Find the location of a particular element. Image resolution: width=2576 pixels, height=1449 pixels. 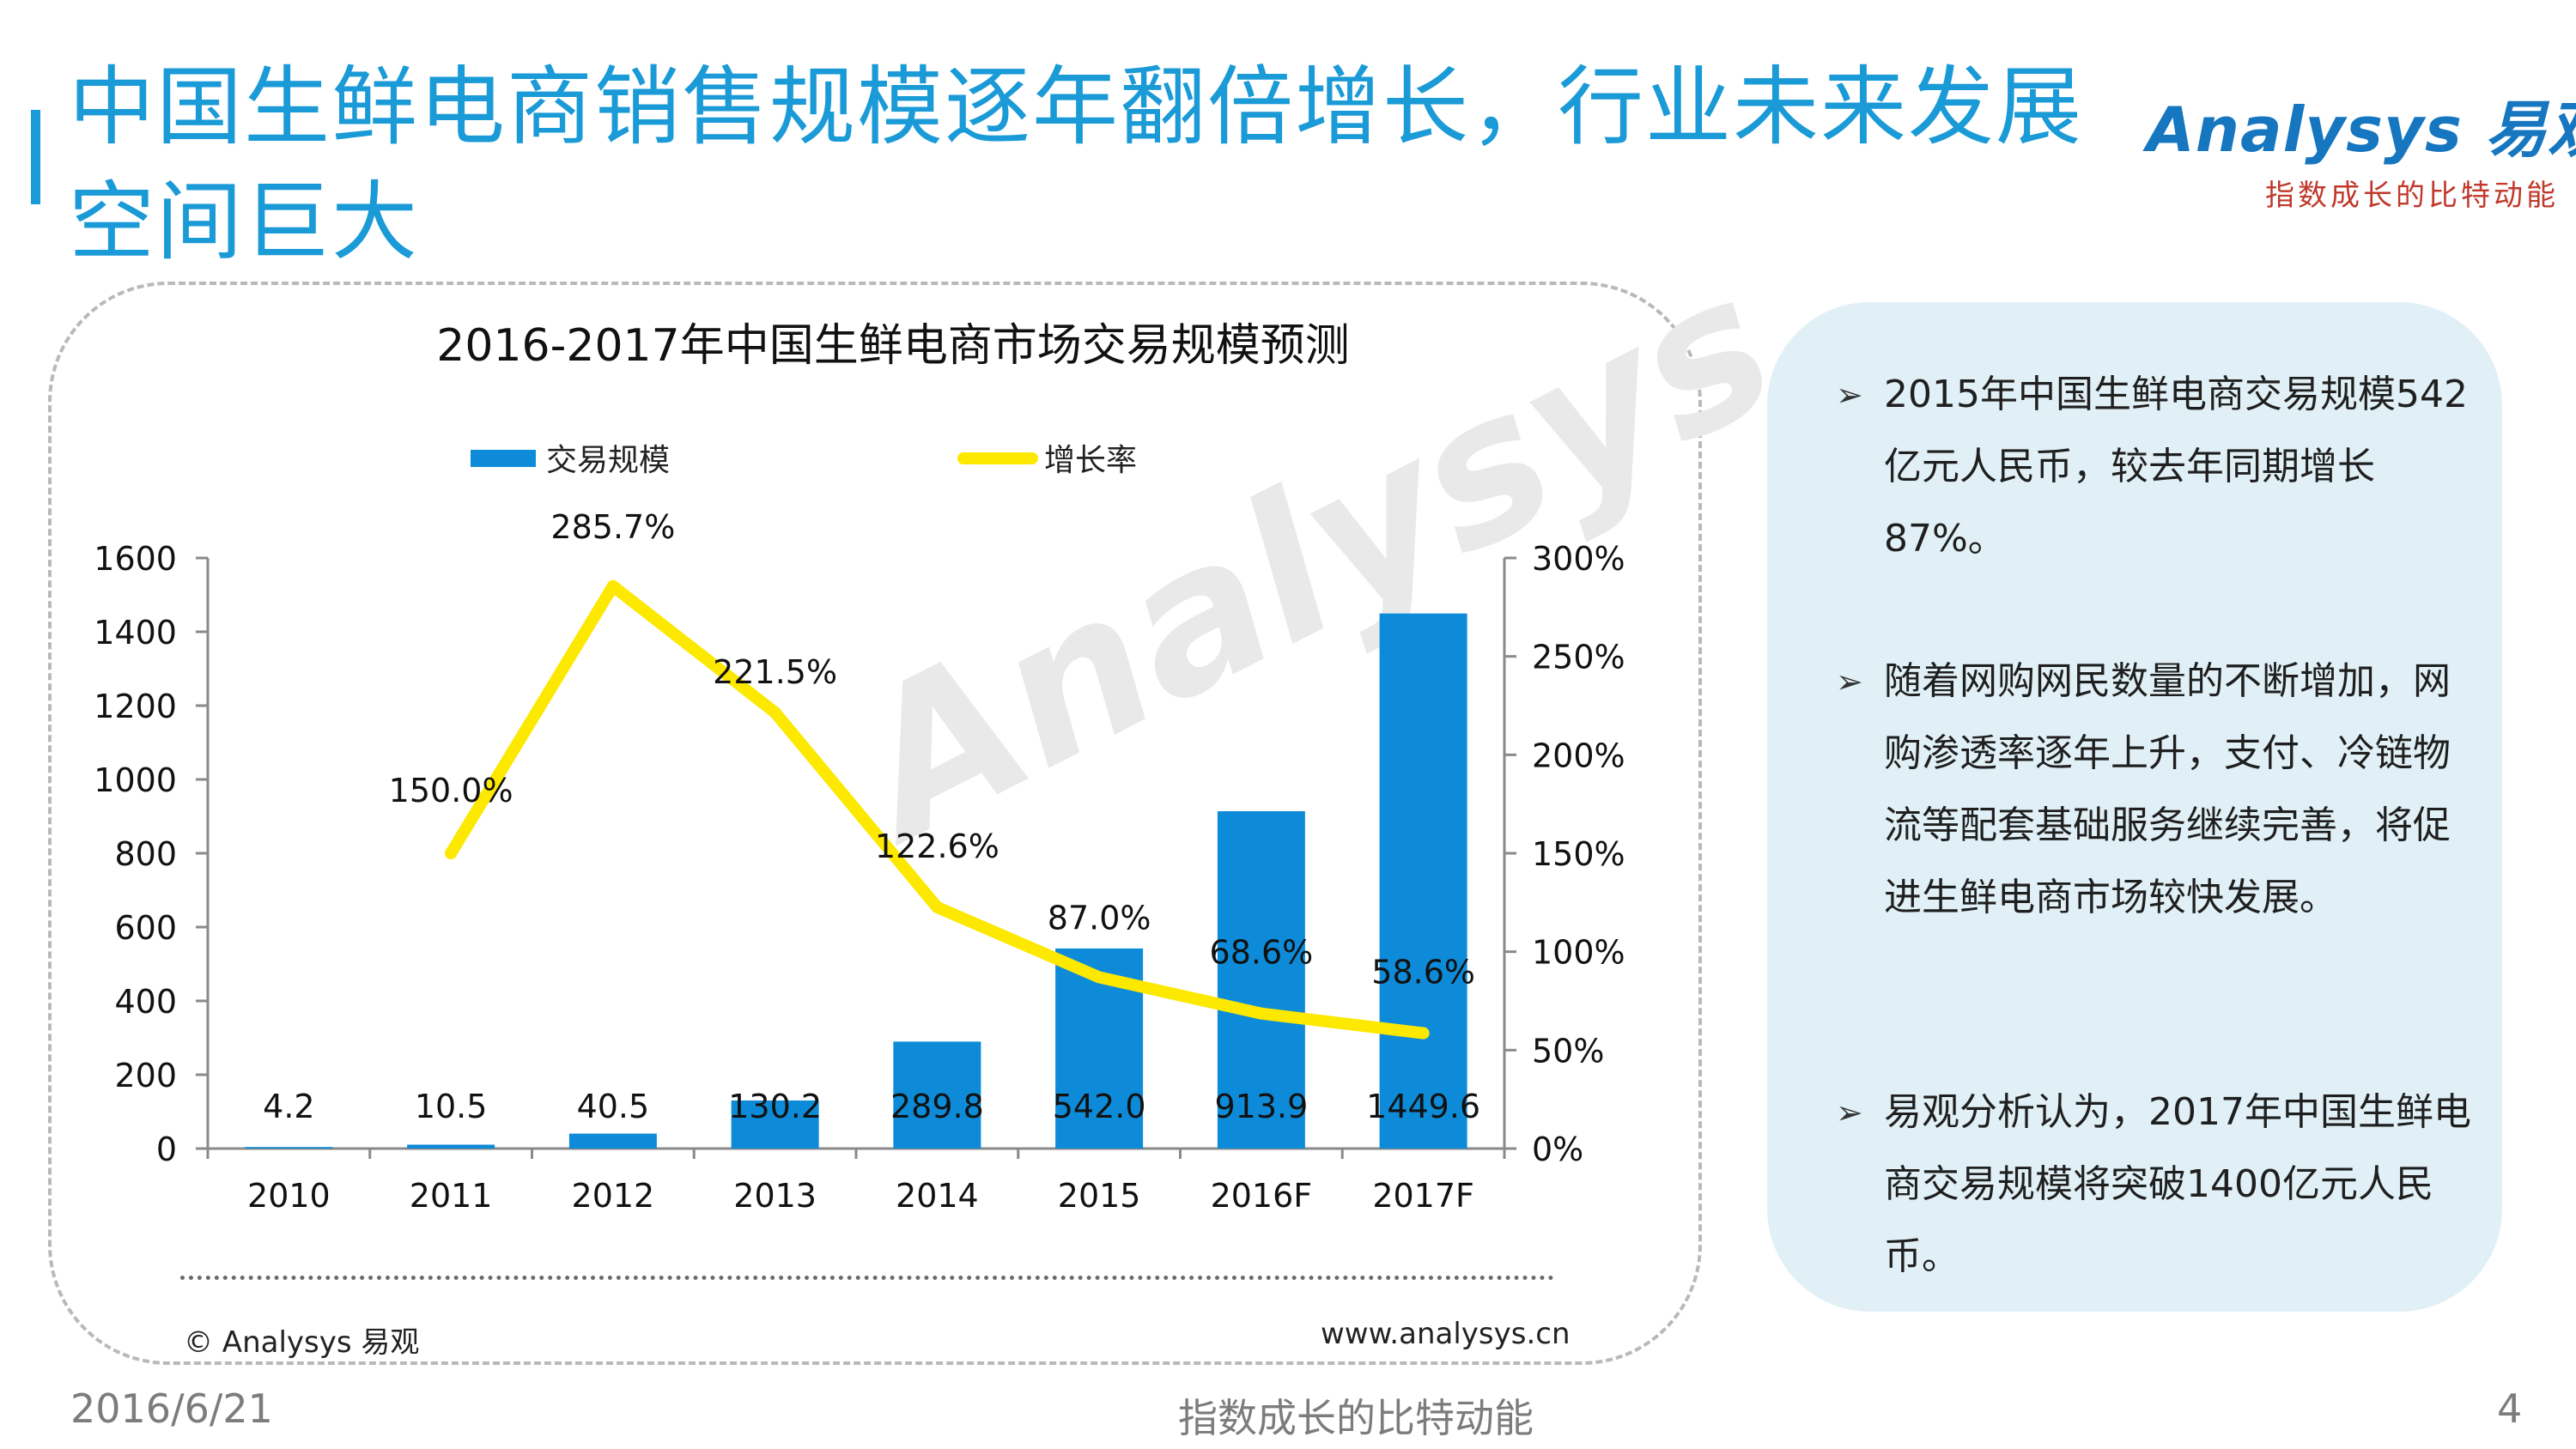

logo-tagline: 指数成长的比特动能 is located at coordinates (2412, 196).